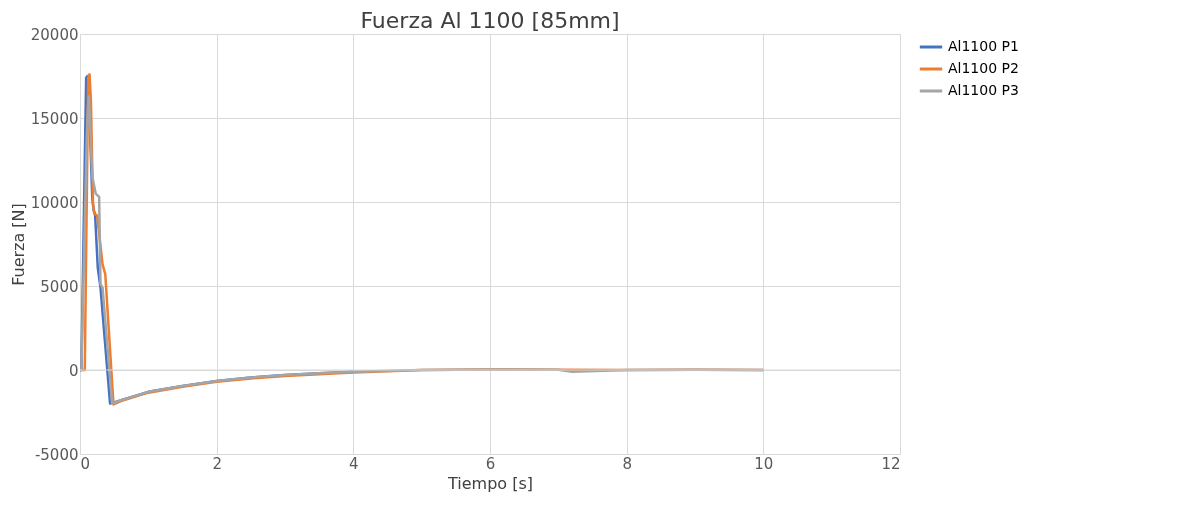 This screenshot has width=1177, height=531. I want to click on legend-label: Al1100 P3, so click(983, 90).